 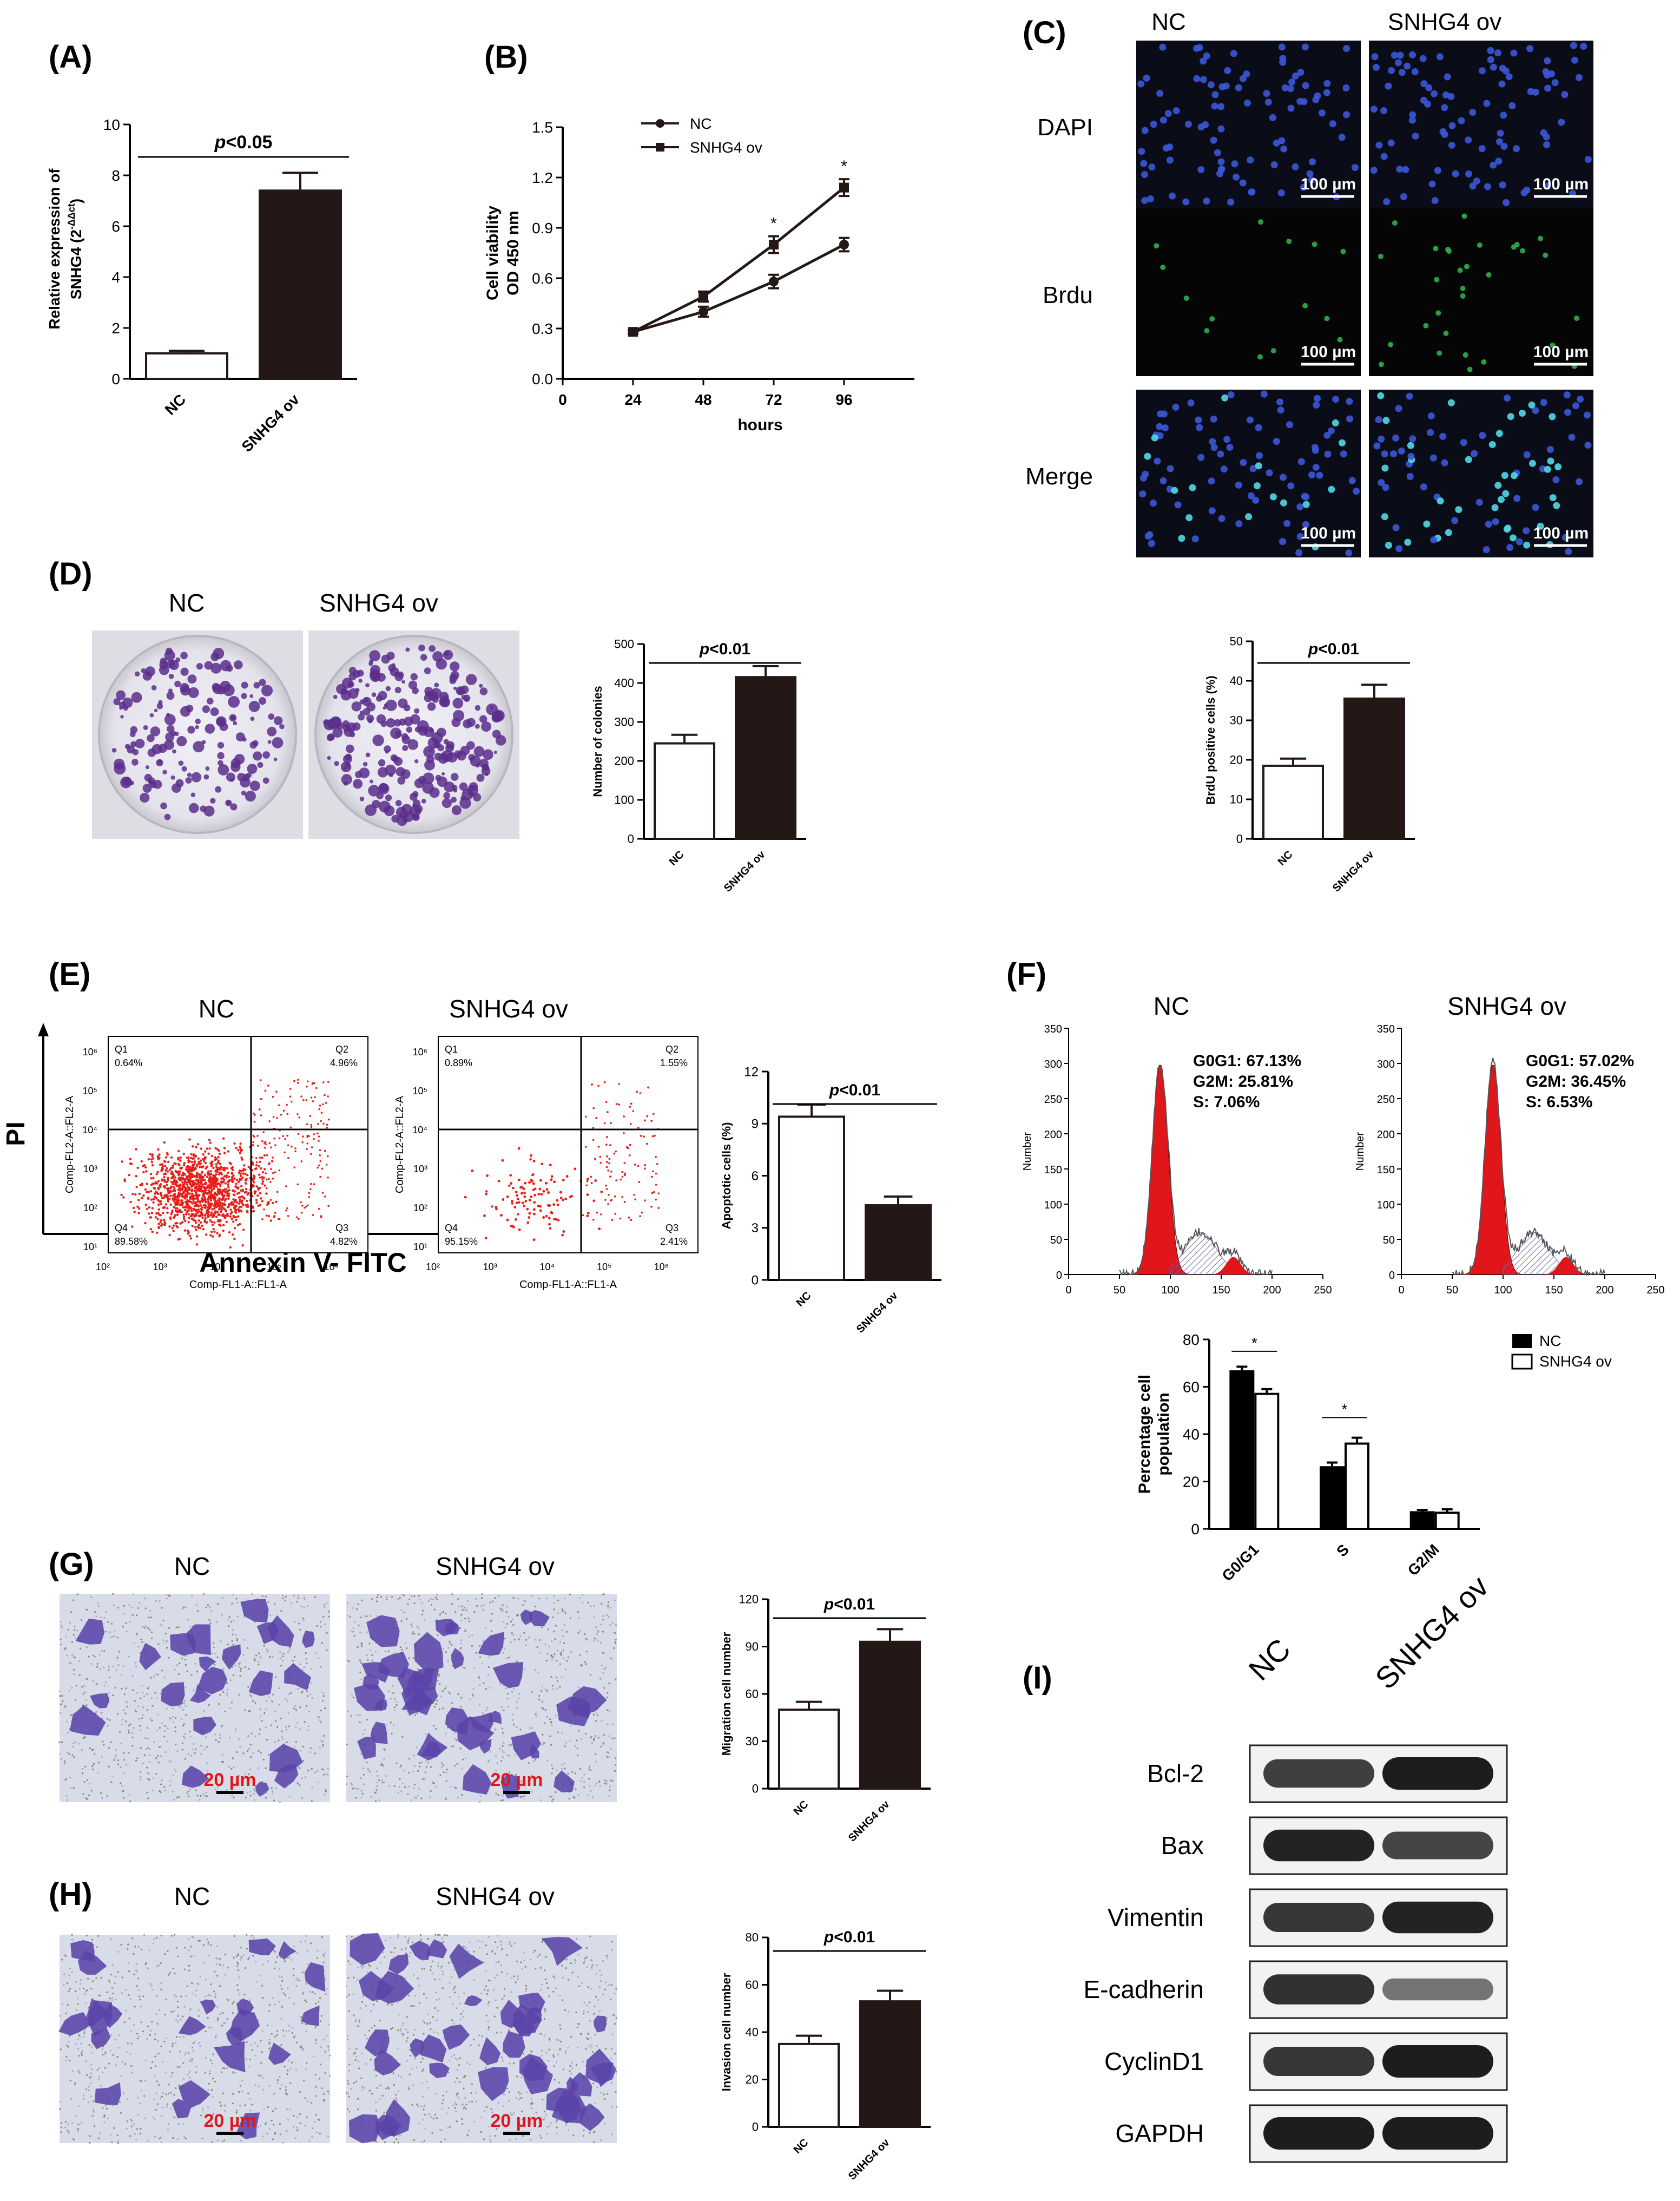 I want to click on bar-snhg4-ov, so click(x=1374, y=768).